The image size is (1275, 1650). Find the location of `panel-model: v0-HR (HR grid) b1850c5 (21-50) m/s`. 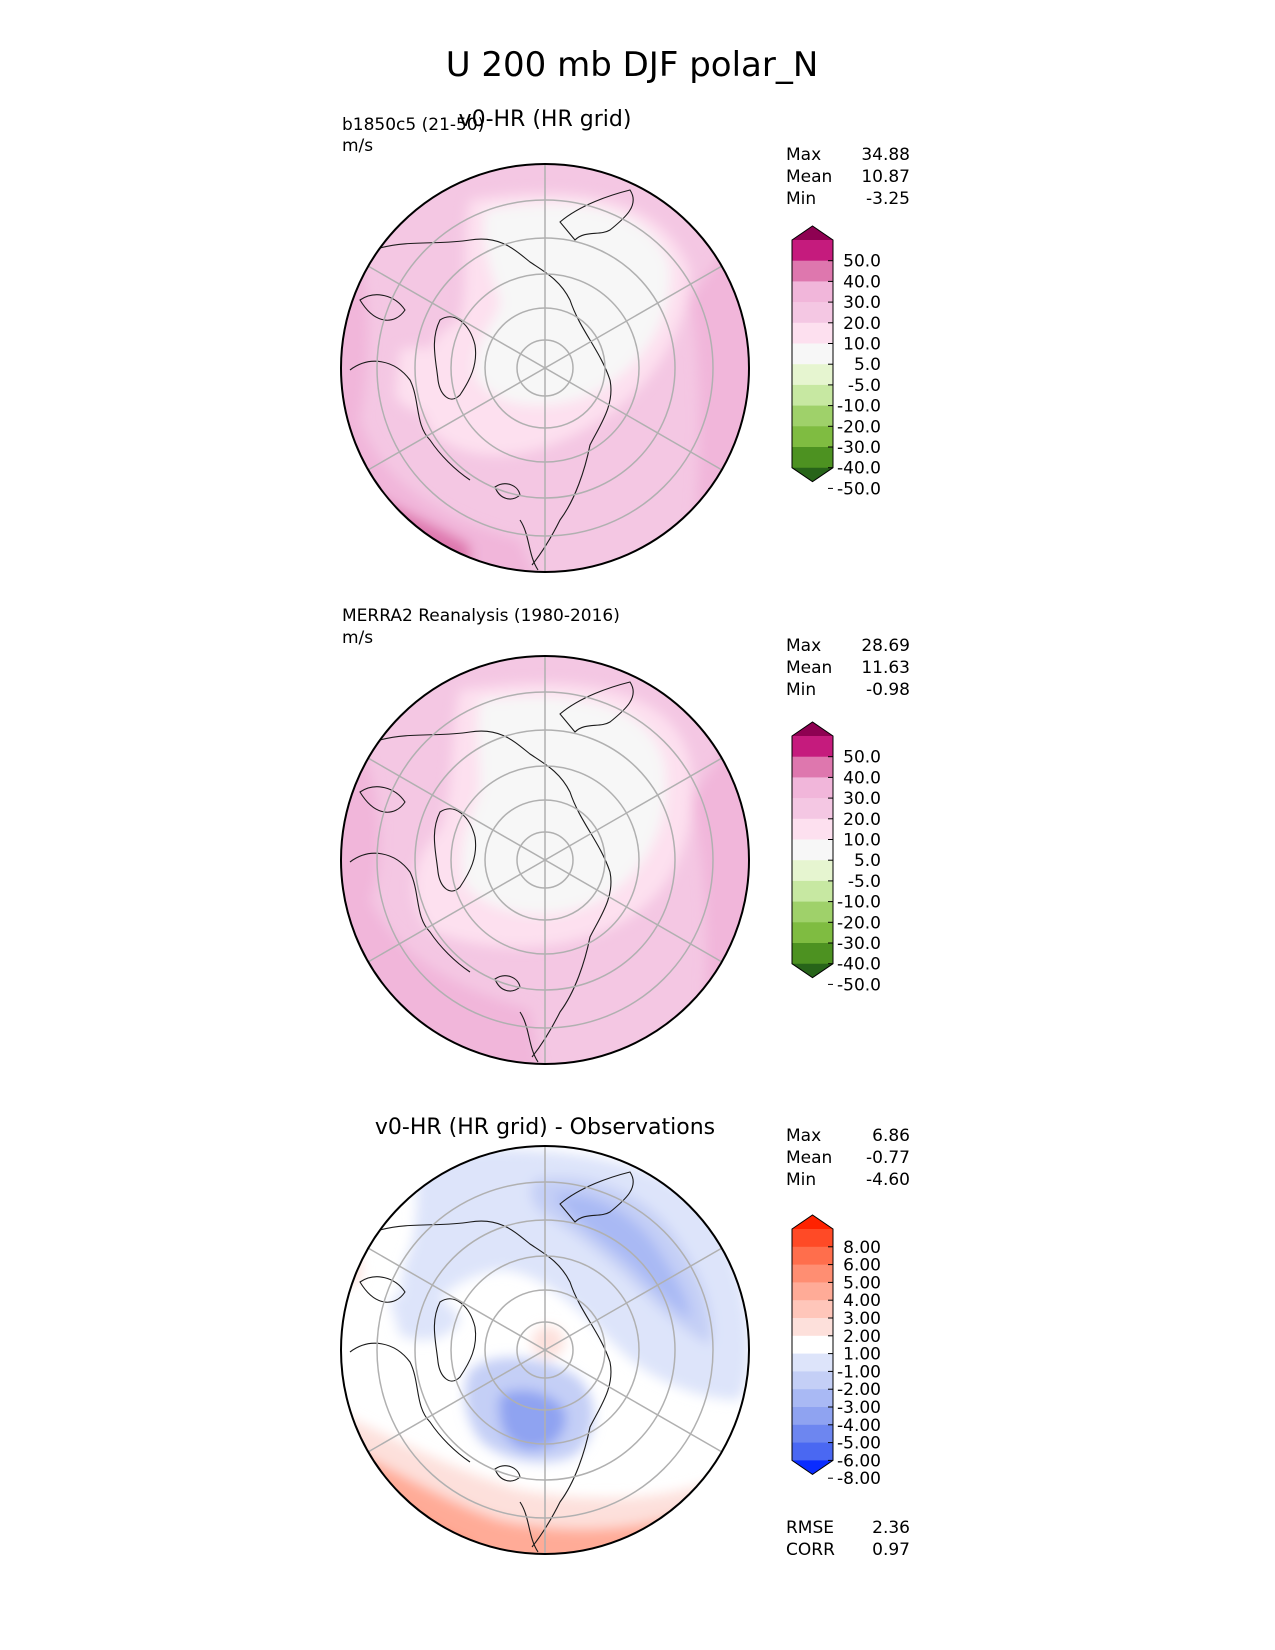

panel-model: v0-HR (HR grid) b1850c5 (21-50) m/s is located at coordinates (625, 340).